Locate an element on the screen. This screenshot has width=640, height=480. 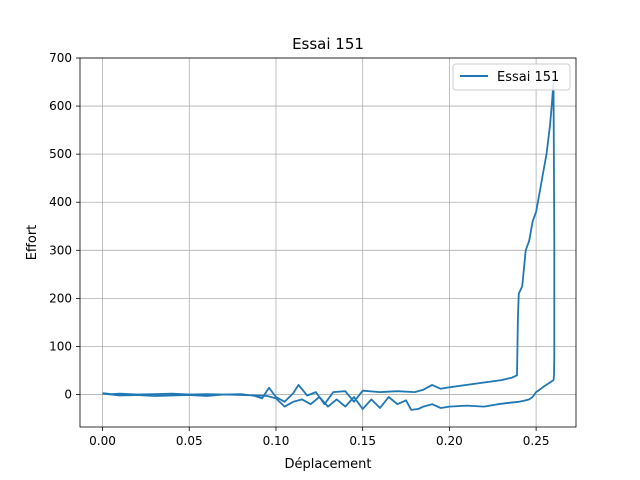
x-tick-label: 0.25 is located at coordinates (536, 441).